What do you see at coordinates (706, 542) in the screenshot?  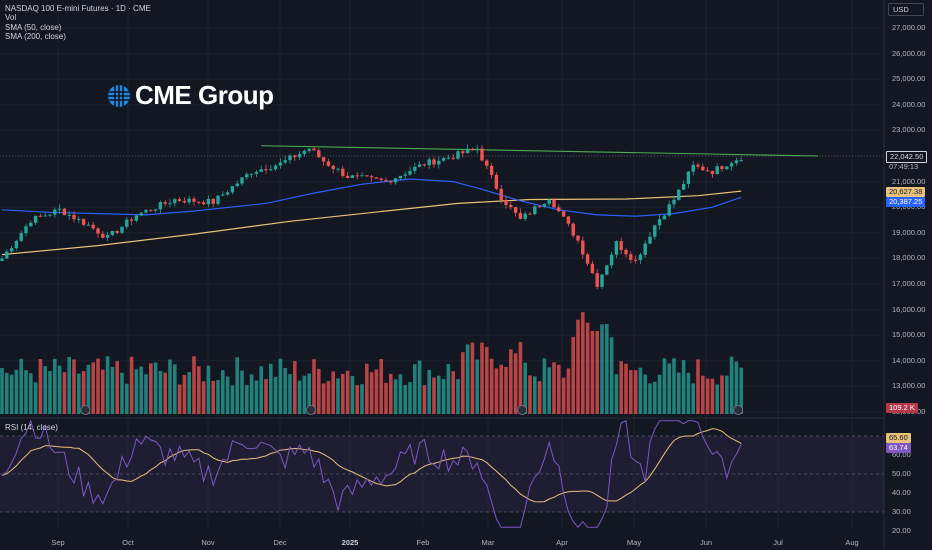 I see `time-tick-label: Jun` at bounding box center [706, 542].